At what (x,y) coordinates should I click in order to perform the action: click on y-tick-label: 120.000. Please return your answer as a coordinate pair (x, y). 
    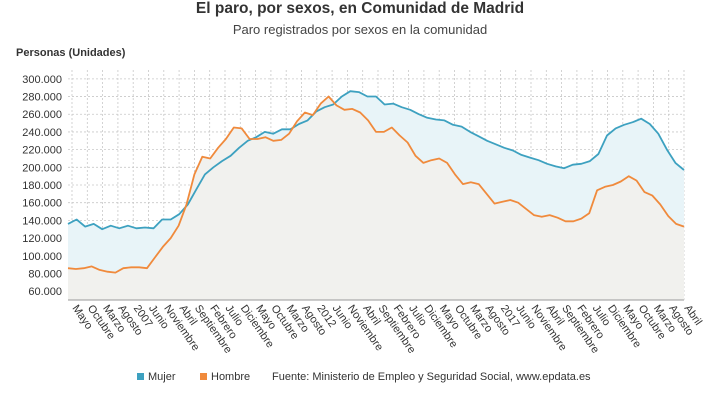
    Looking at the image, I should click on (42, 239).